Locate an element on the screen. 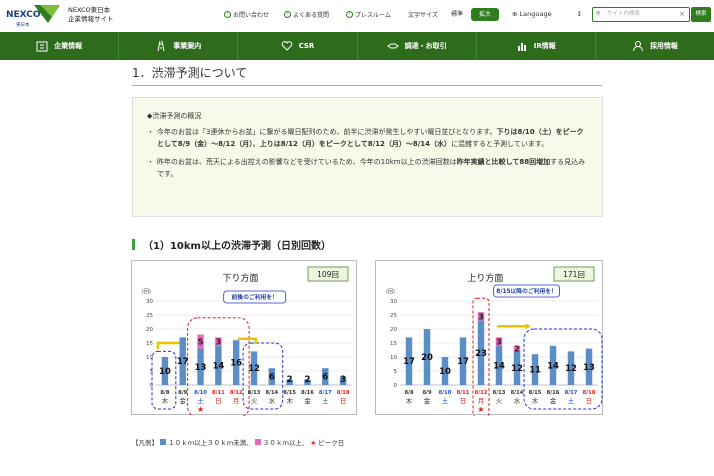 The image size is (714, 476). total-count: 109回 is located at coordinates (328, 274).